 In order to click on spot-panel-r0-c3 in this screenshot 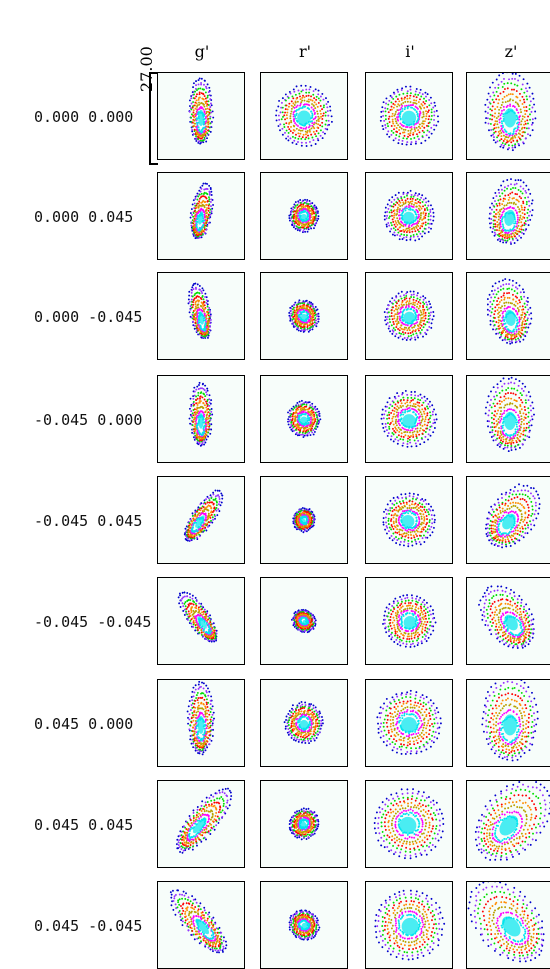, I will do `click(508, 116)`.